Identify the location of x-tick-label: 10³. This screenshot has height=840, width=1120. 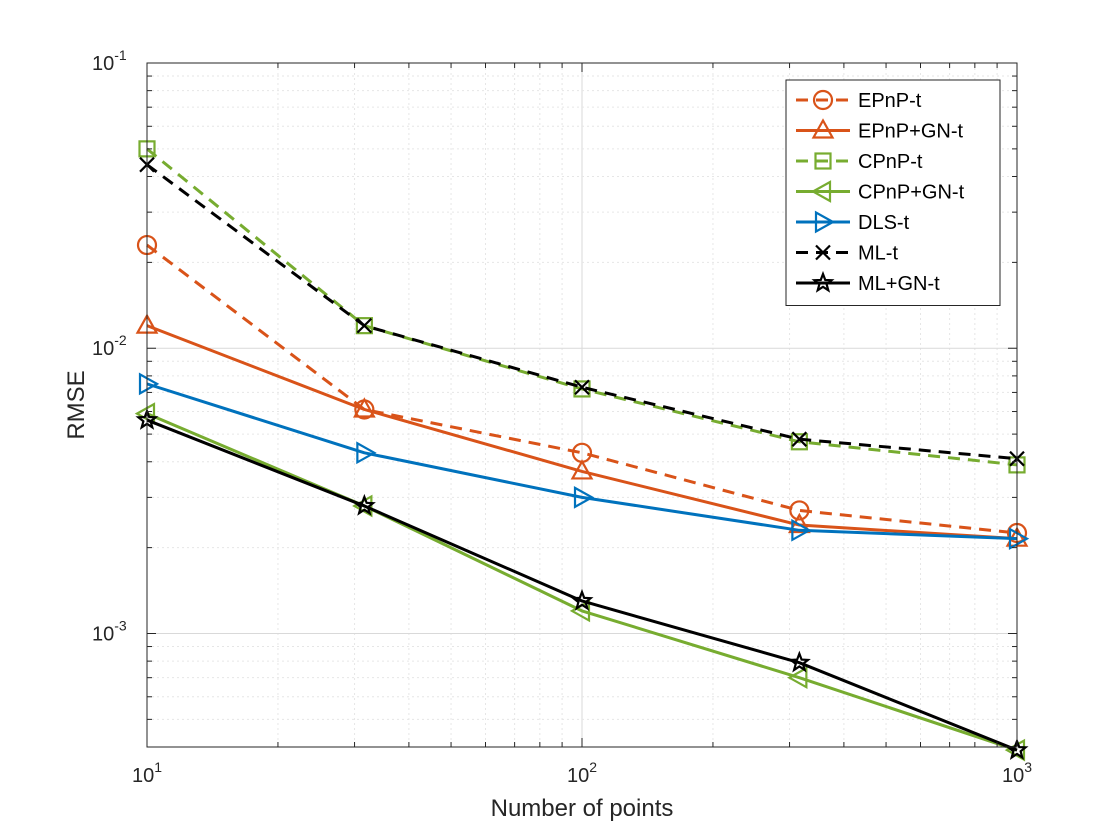
(1017, 773).